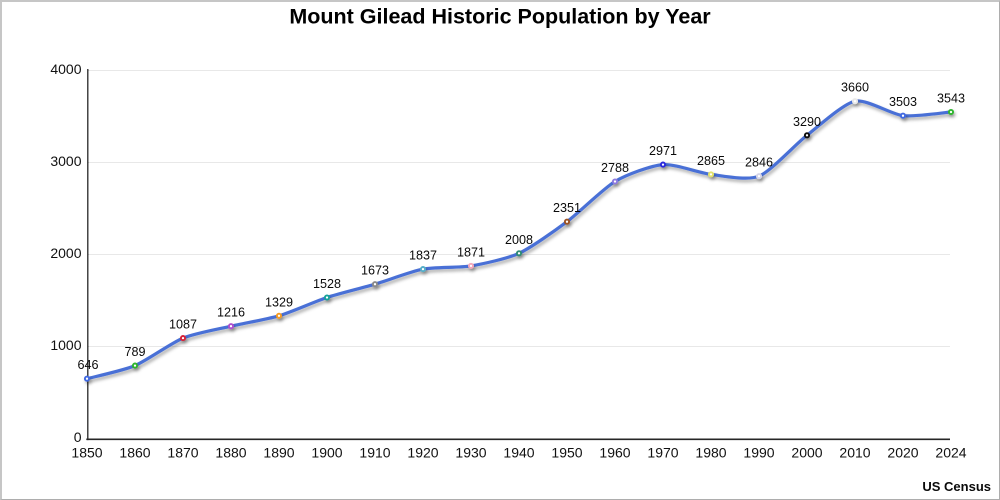  I want to click on svg-text: 1870, so click(182, 453).